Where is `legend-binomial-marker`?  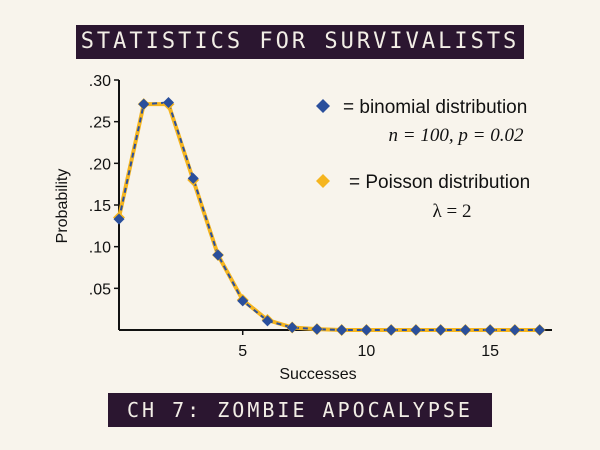 legend-binomial-marker is located at coordinates (323, 106).